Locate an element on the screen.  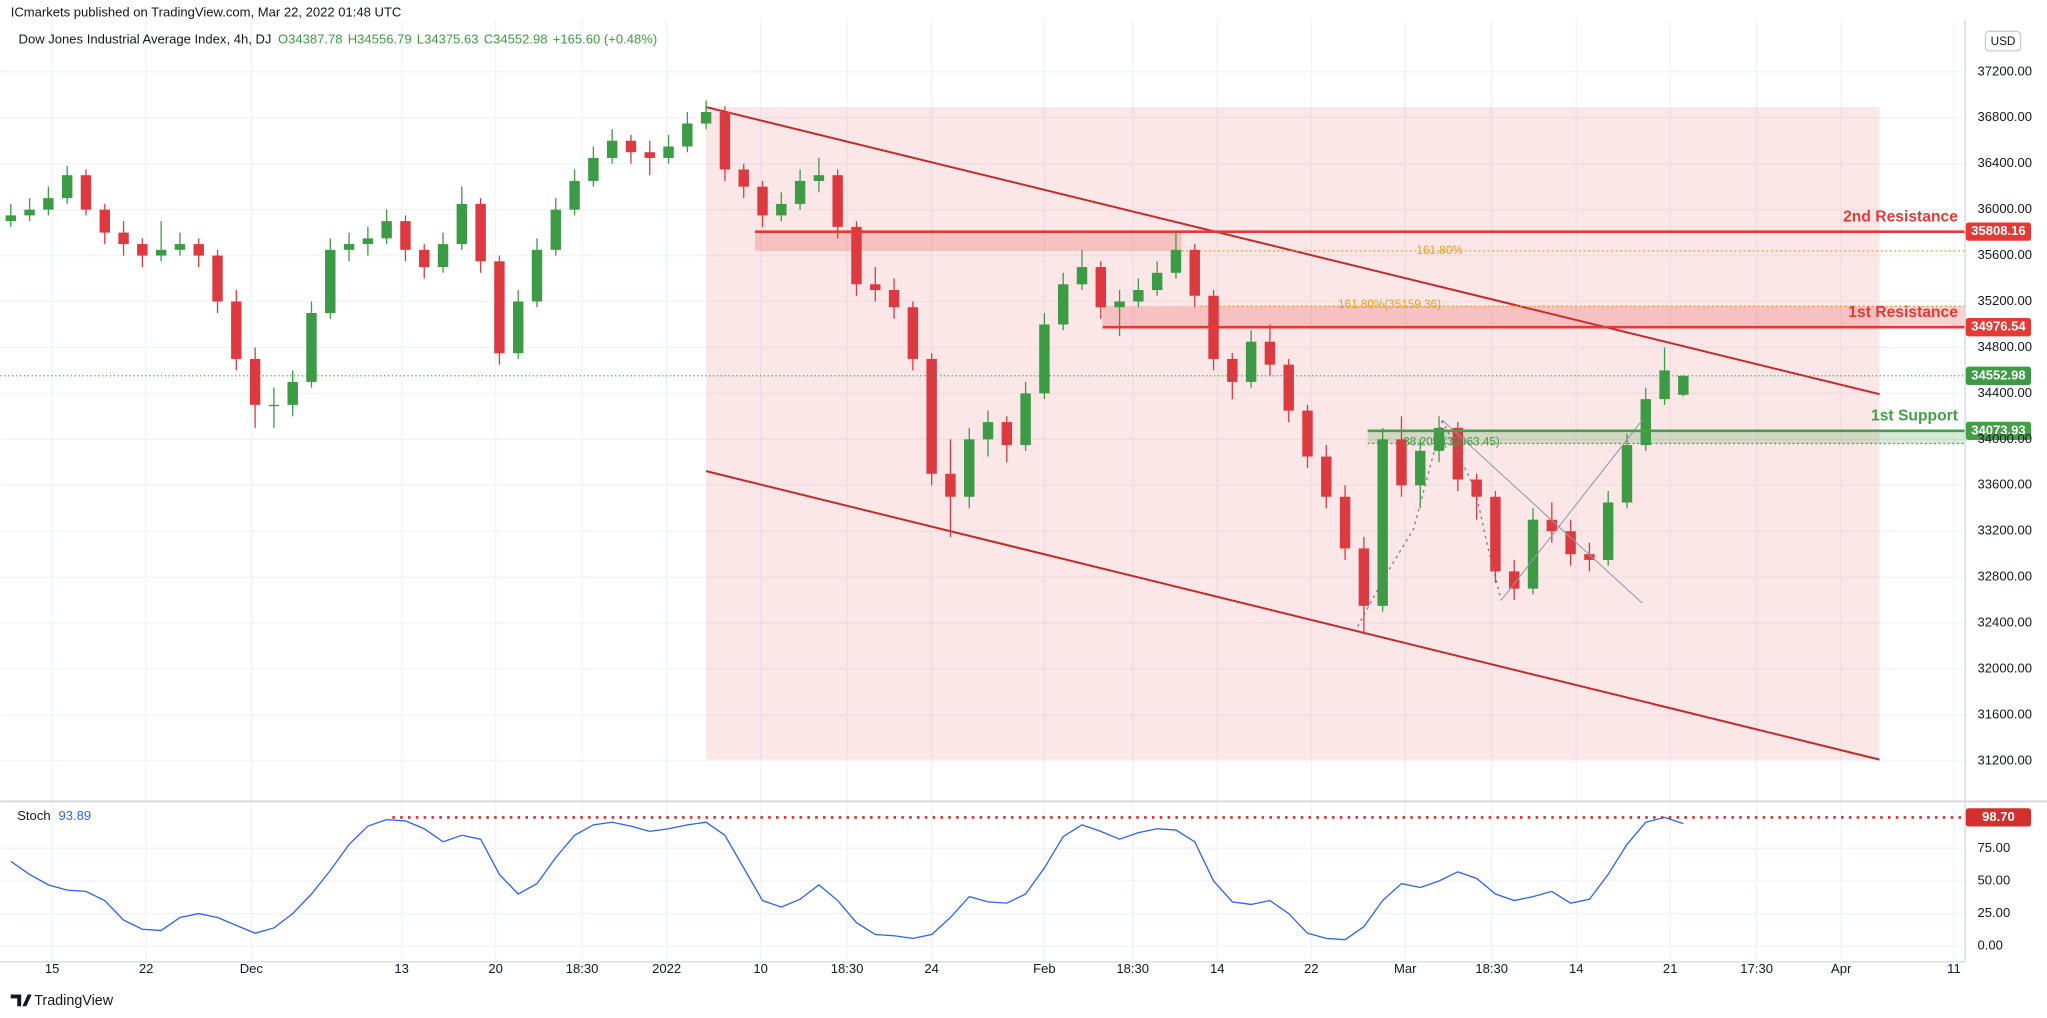
fib-drawings is located at coordinates (1500, 523).